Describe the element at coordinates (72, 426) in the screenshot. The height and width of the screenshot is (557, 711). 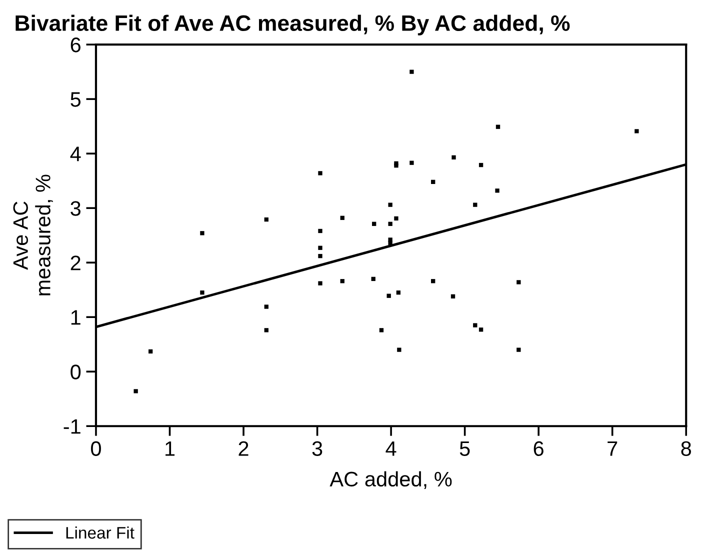
I see `y-tick-label: -1` at that location.